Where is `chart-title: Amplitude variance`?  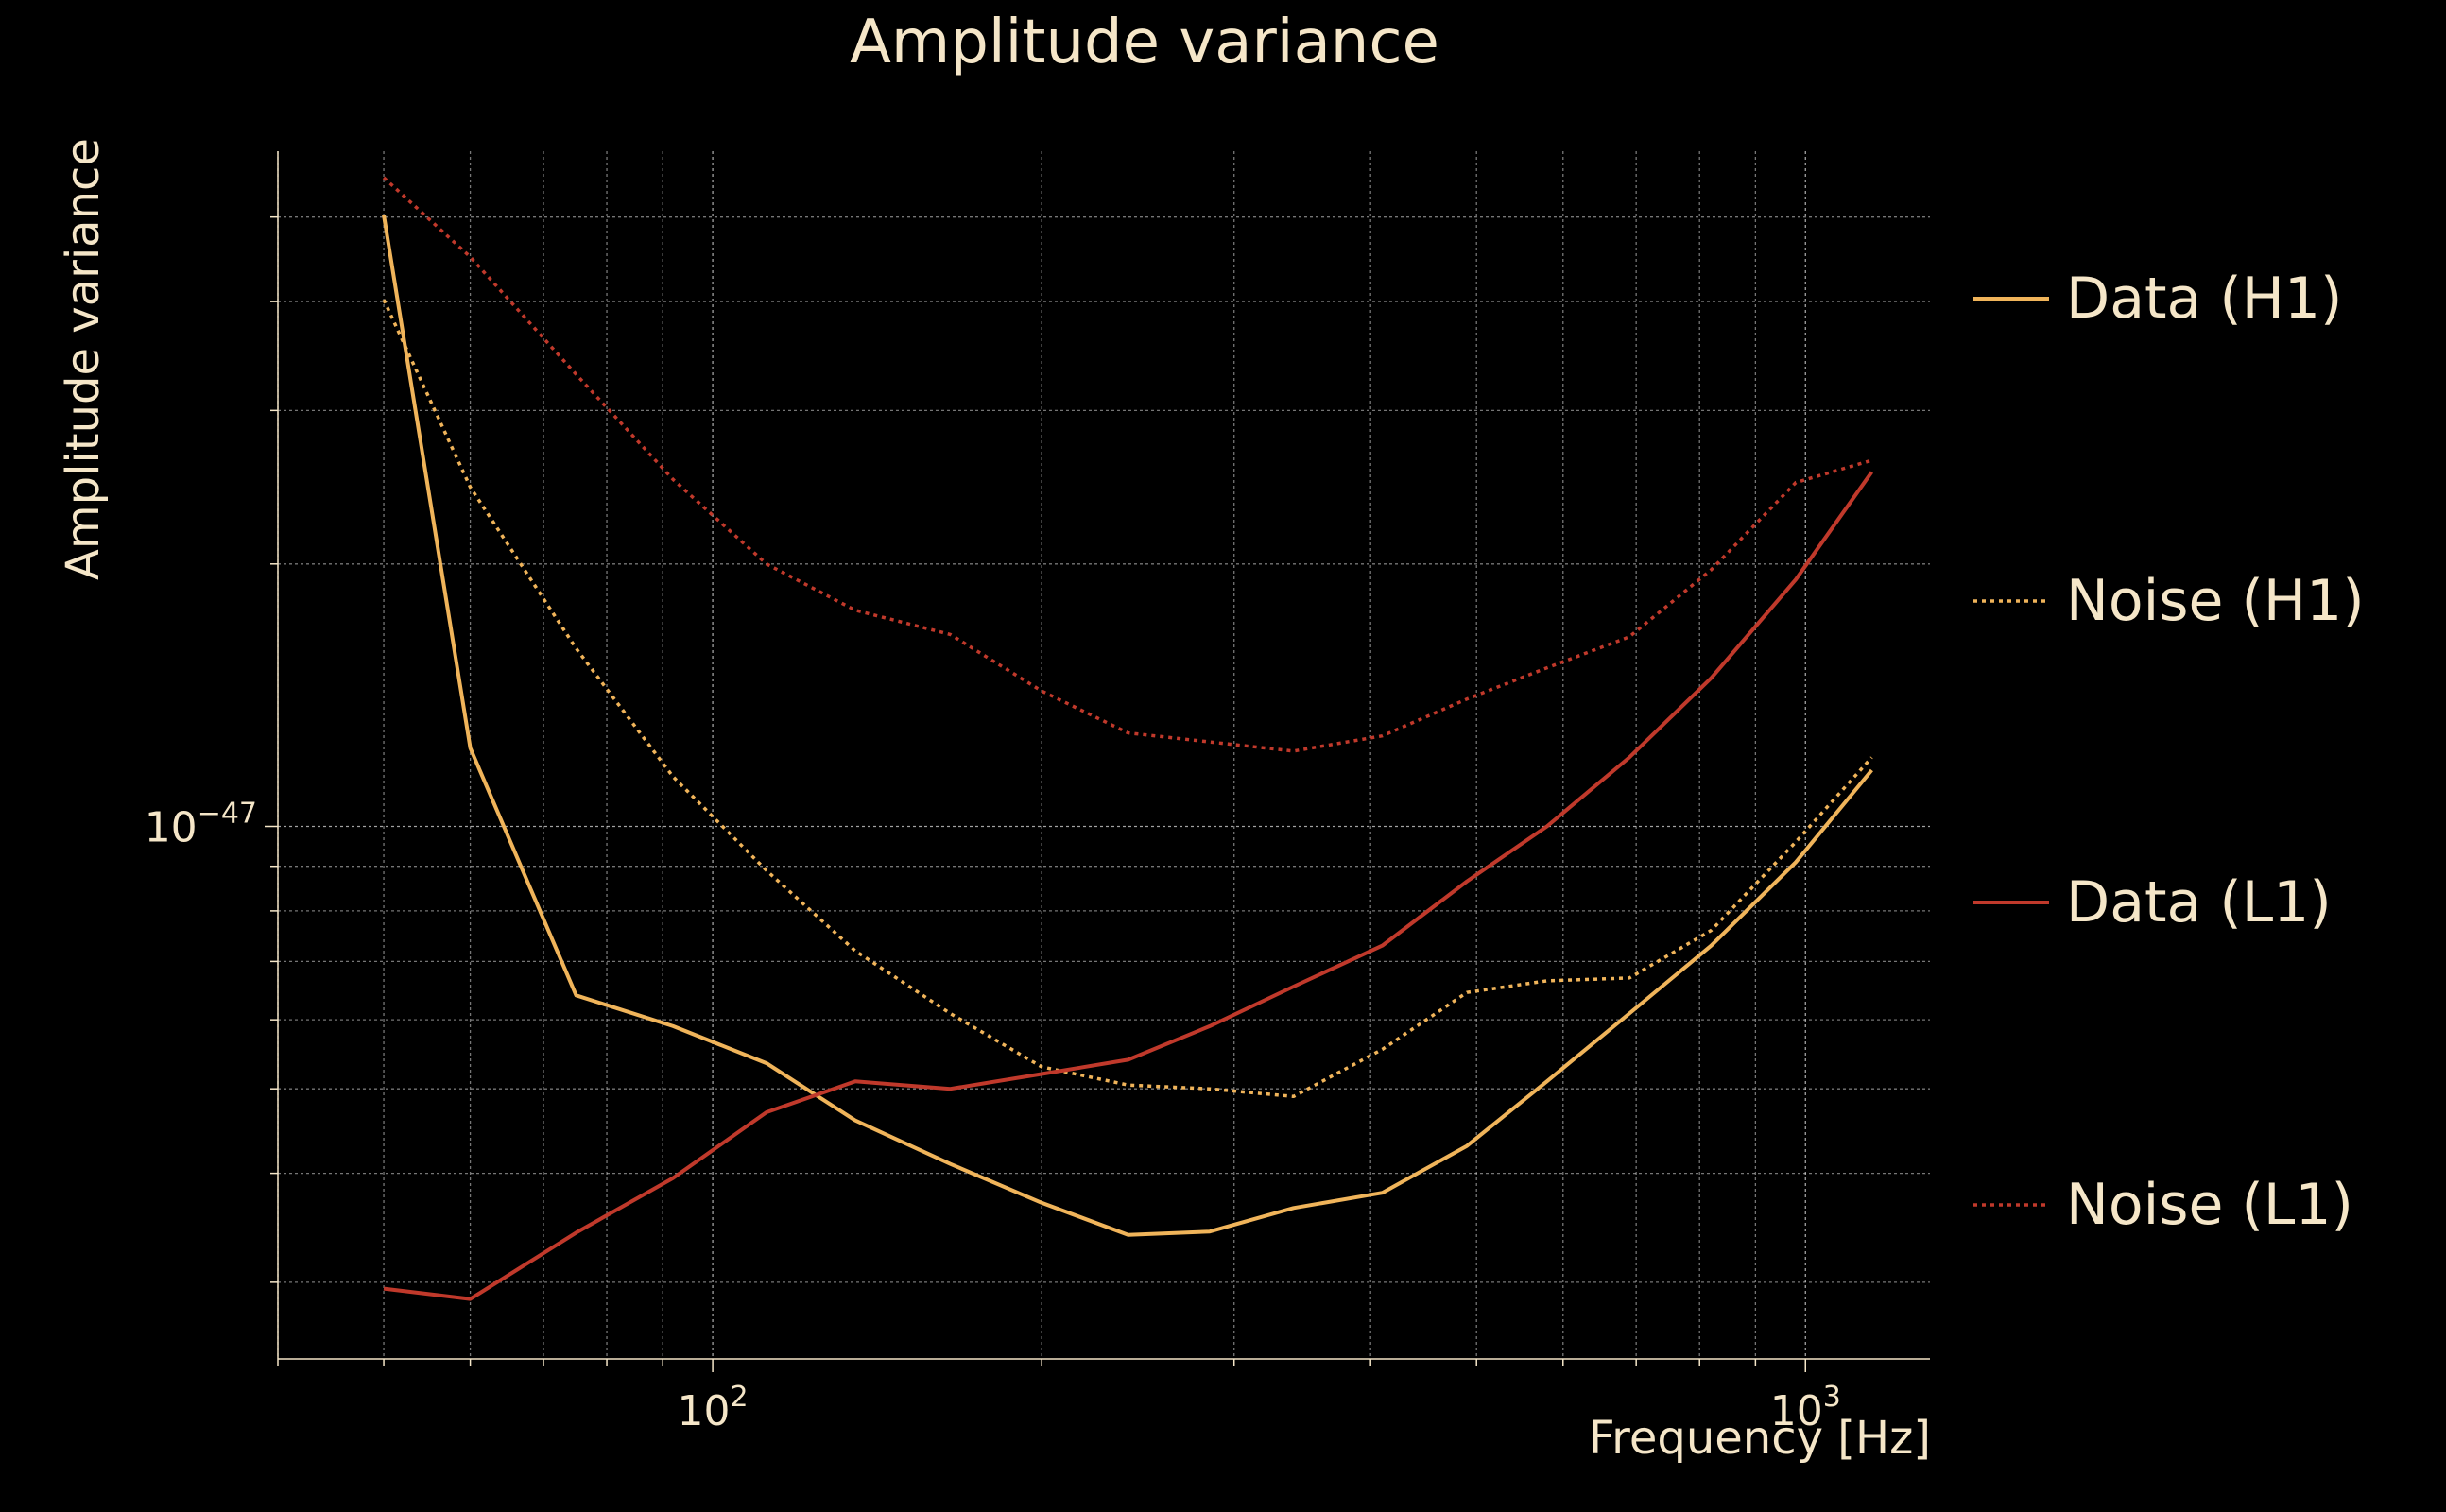 chart-title: Amplitude variance is located at coordinates (1144, 42).